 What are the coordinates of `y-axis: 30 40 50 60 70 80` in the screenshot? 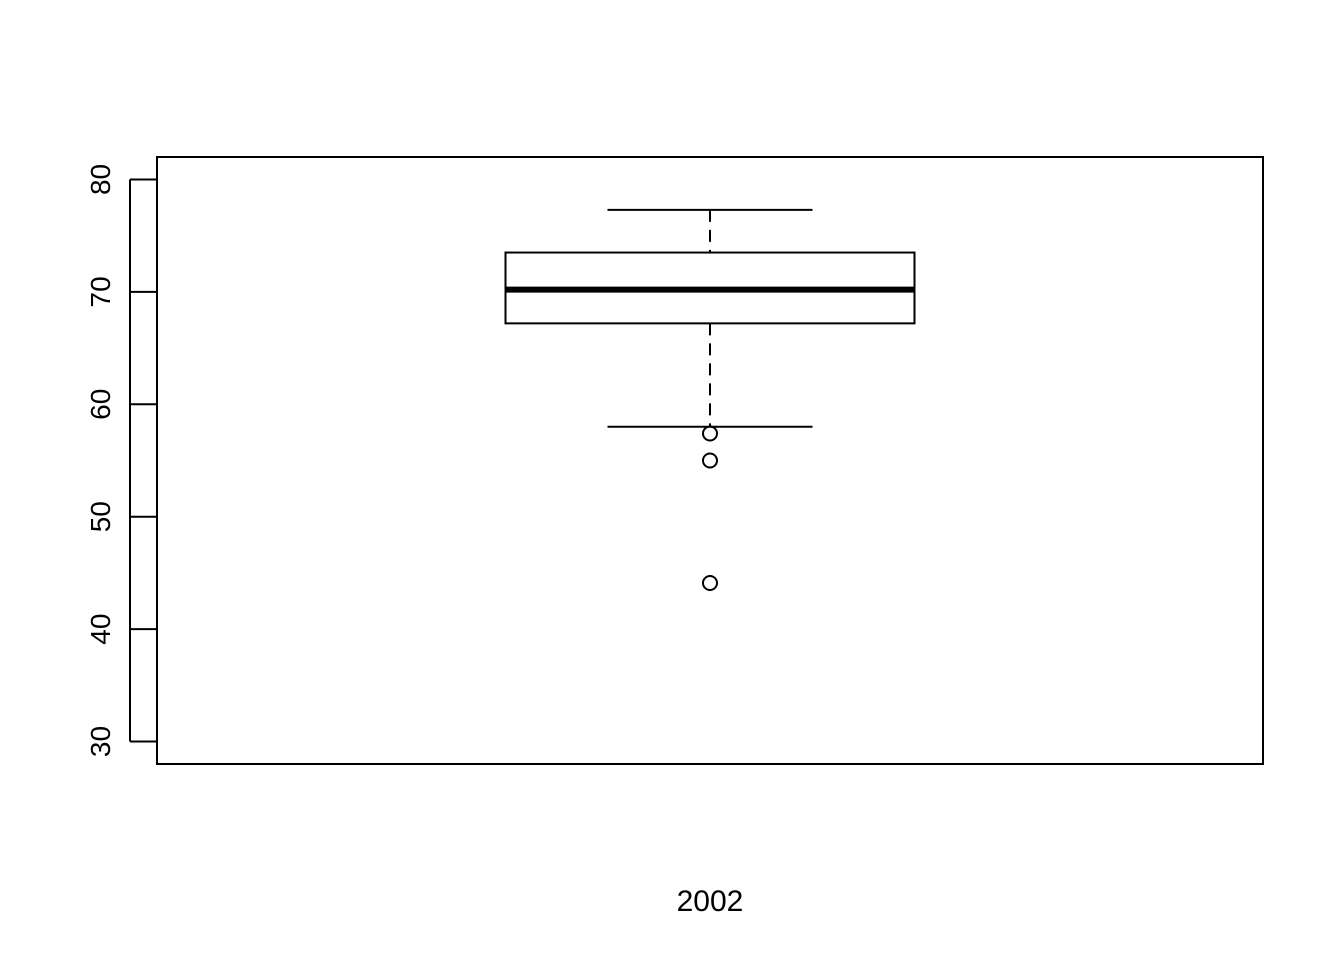 It's located at (121, 460).